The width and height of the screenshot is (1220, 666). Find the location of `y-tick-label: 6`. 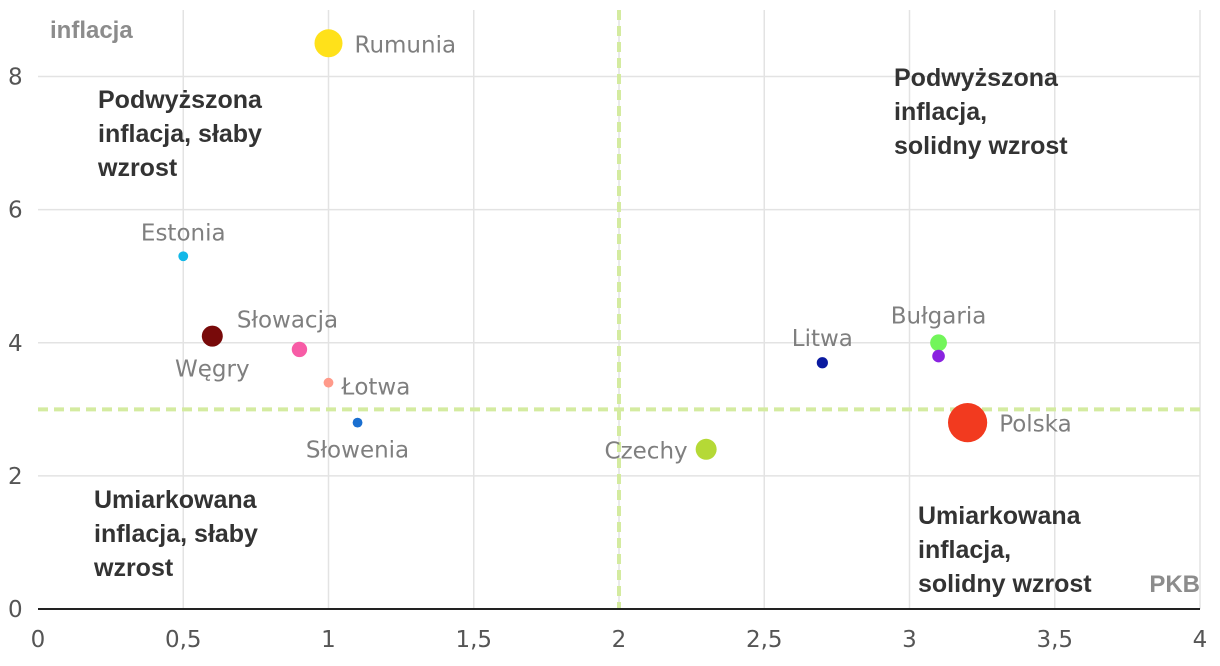

y-tick-label: 6 is located at coordinates (15, 211).